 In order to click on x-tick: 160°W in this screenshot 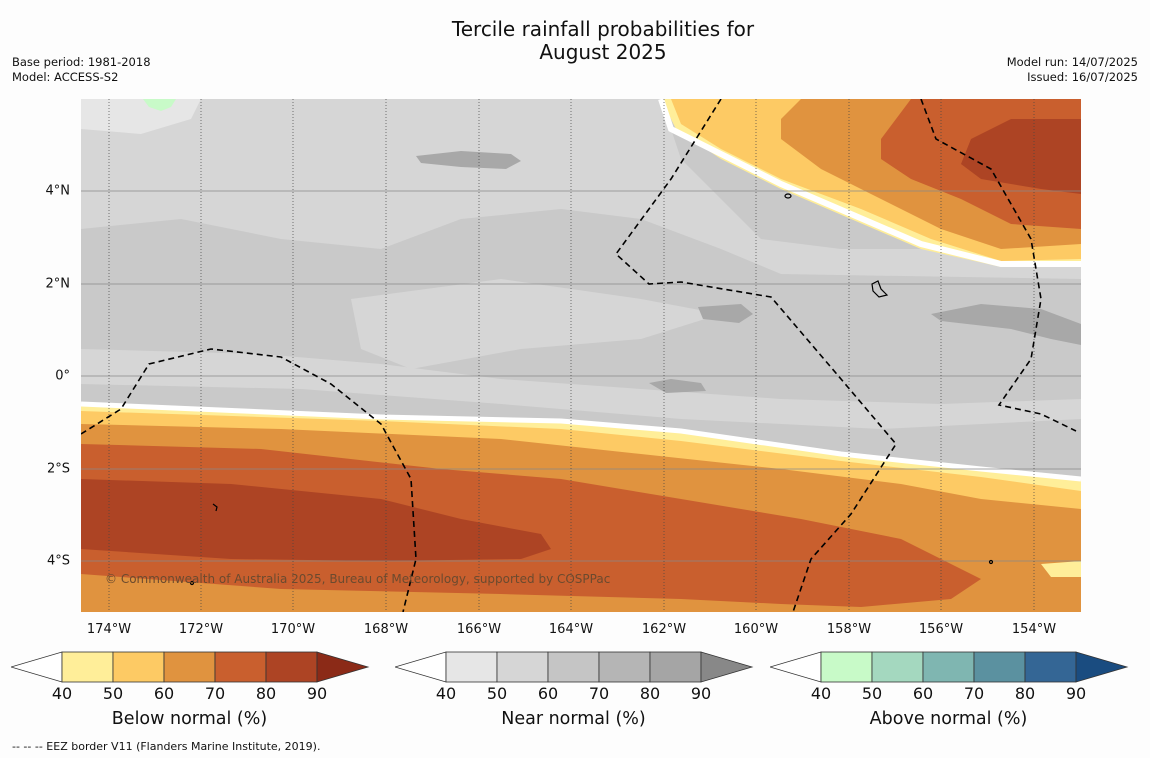, I will do `click(756, 629)`.